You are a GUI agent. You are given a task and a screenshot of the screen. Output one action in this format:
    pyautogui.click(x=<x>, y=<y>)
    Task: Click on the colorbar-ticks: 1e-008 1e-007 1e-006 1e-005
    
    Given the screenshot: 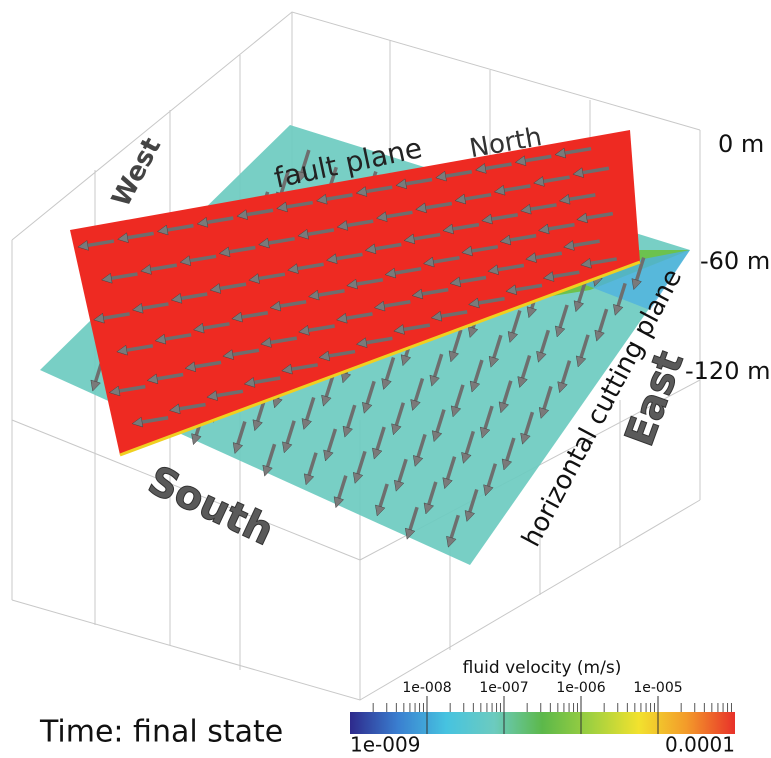 What is the action you would take?
    pyautogui.click(x=552, y=707)
    